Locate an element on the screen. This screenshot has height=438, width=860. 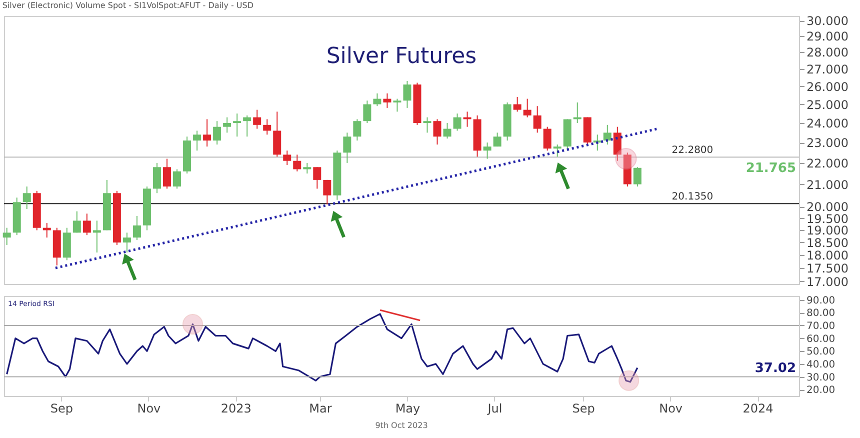
x-tick-label: 2023 is located at coordinates (236, 409).